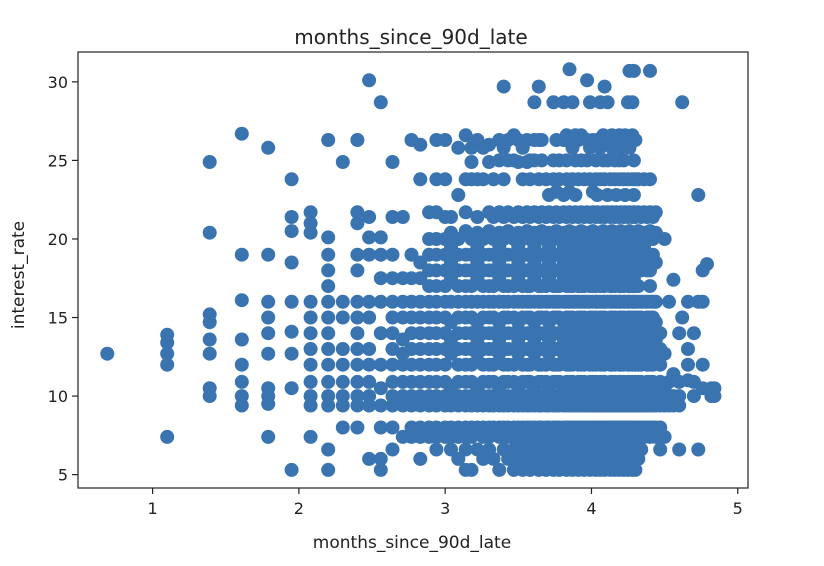  I want to click on chart-title: months_since_90d_late, so click(410, 37).